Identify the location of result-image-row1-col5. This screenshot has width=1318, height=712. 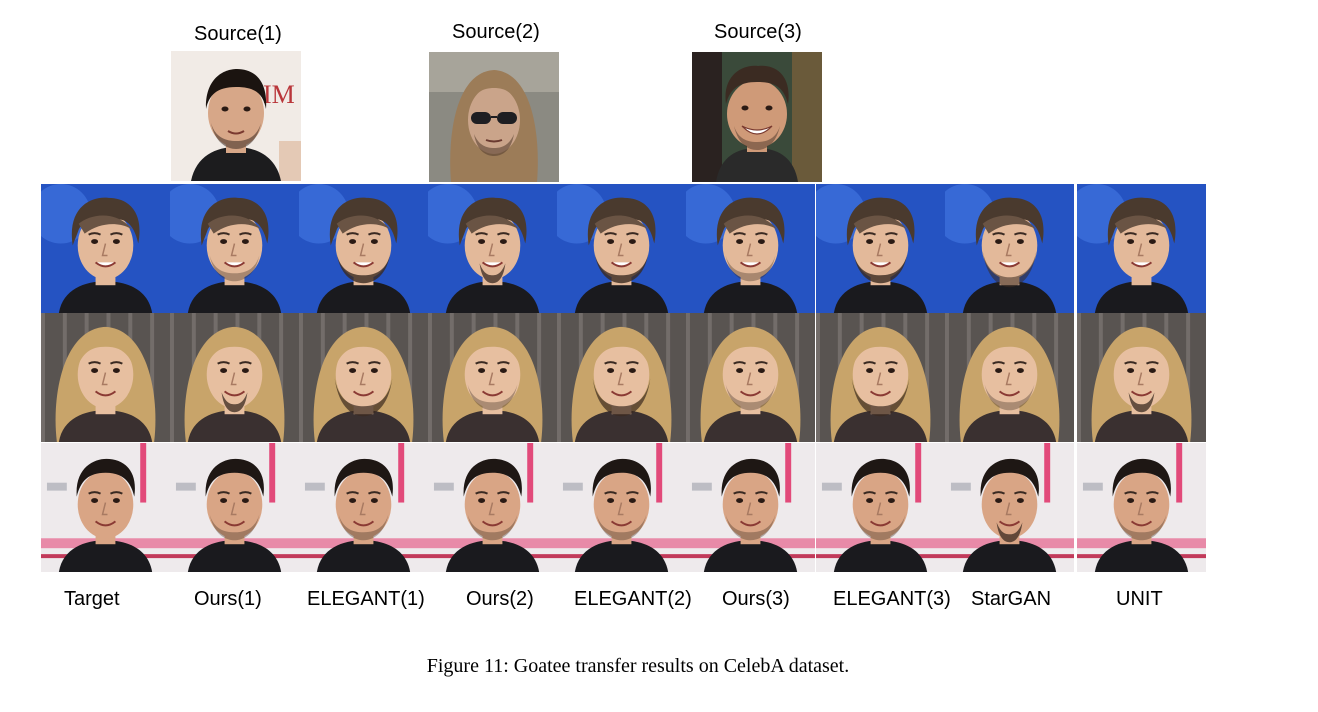
(621, 248).